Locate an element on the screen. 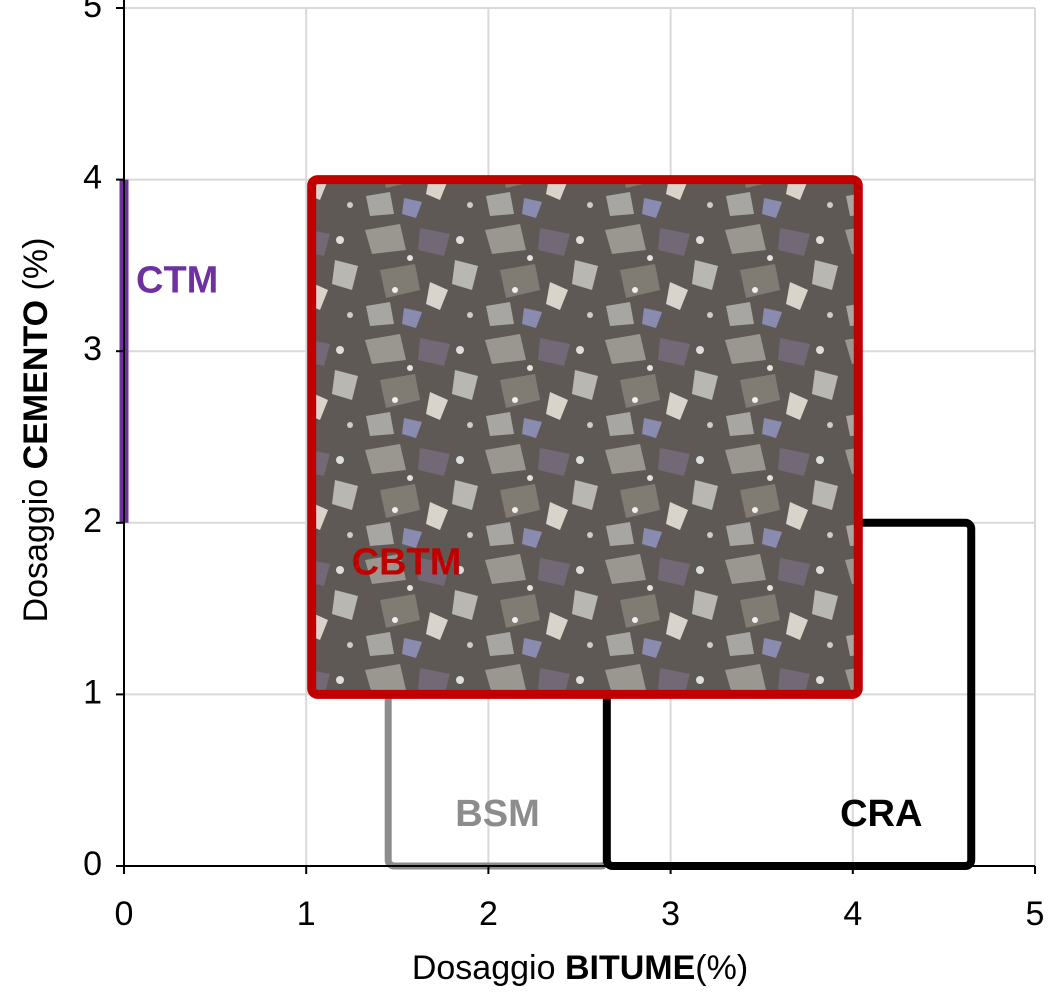 The image size is (1049, 997). y-title-text: Dosaggio is located at coordinates (36, 551).